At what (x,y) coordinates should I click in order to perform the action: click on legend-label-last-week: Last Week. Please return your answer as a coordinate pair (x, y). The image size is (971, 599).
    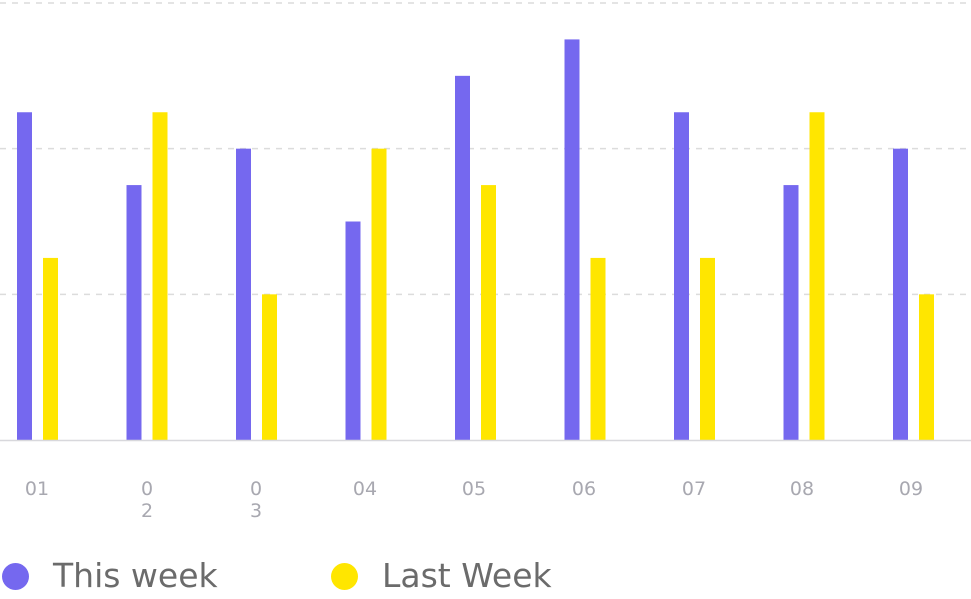
    Looking at the image, I should click on (467, 575).